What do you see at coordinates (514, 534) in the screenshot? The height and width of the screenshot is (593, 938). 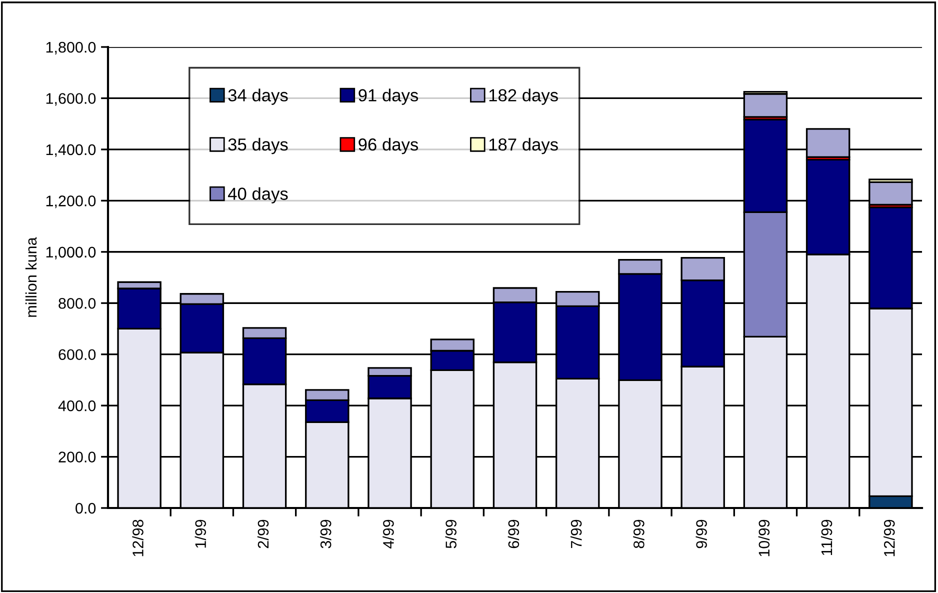 I see `x-tick-label: 6/99` at bounding box center [514, 534].